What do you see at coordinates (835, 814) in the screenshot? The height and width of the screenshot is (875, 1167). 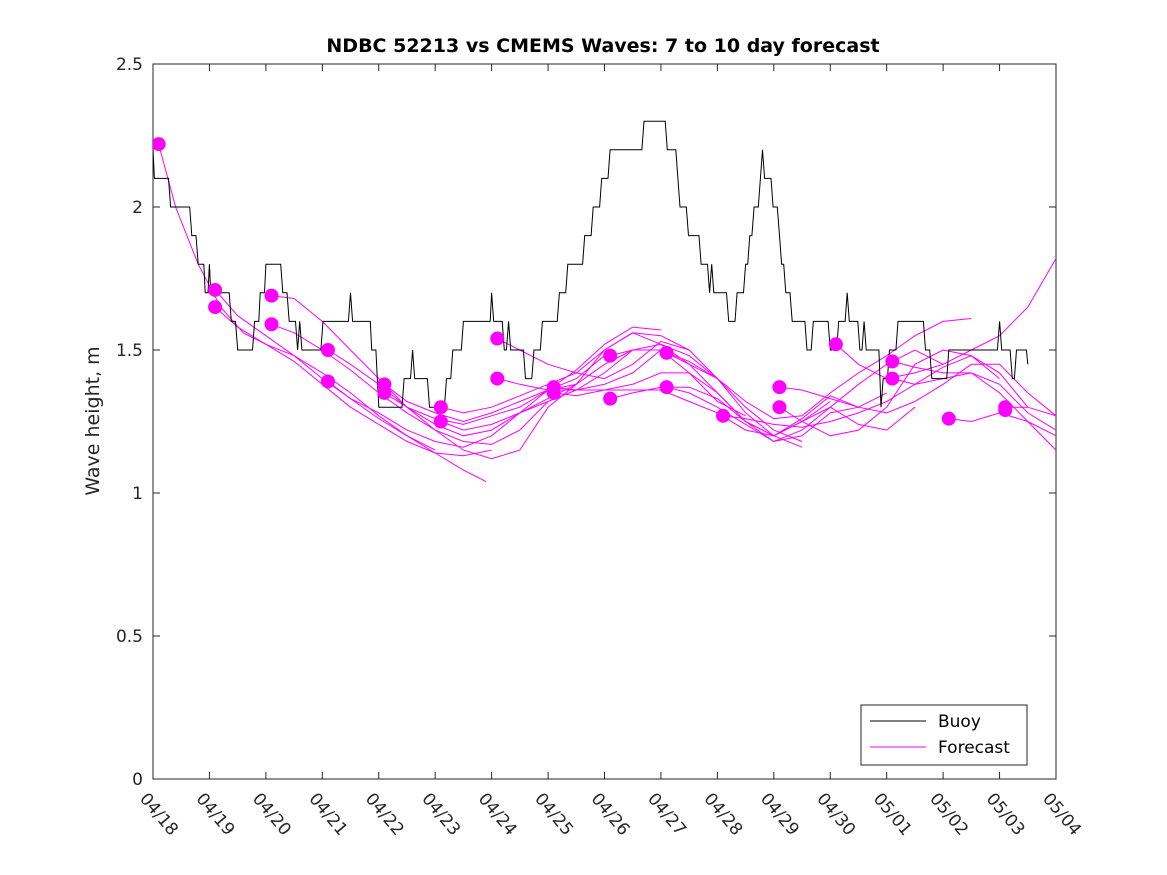 I see `x-tick-label: 04/30` at bounding box center [835, 814].